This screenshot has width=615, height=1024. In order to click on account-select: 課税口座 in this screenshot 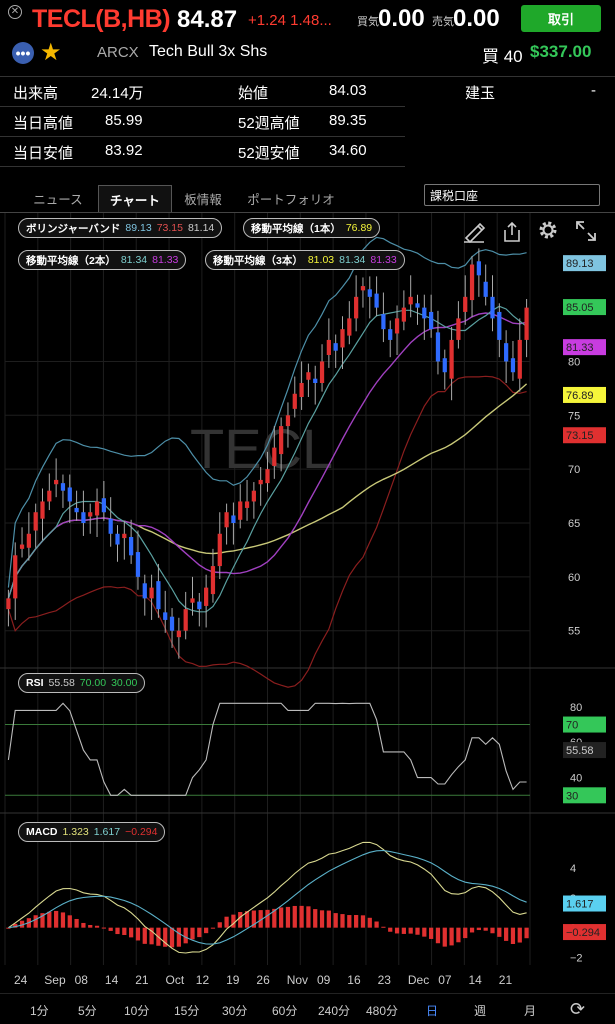, I will do `click(512, 195)`.